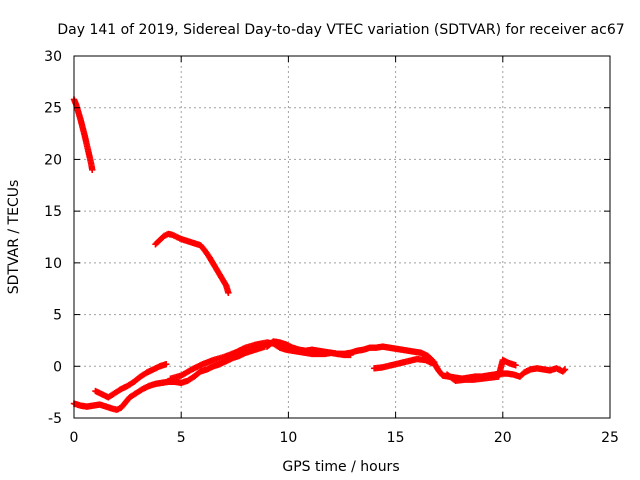  Describe the element at coordinates (55, 419) in the screenshot. I see `y-tick-label: -5` at that location.